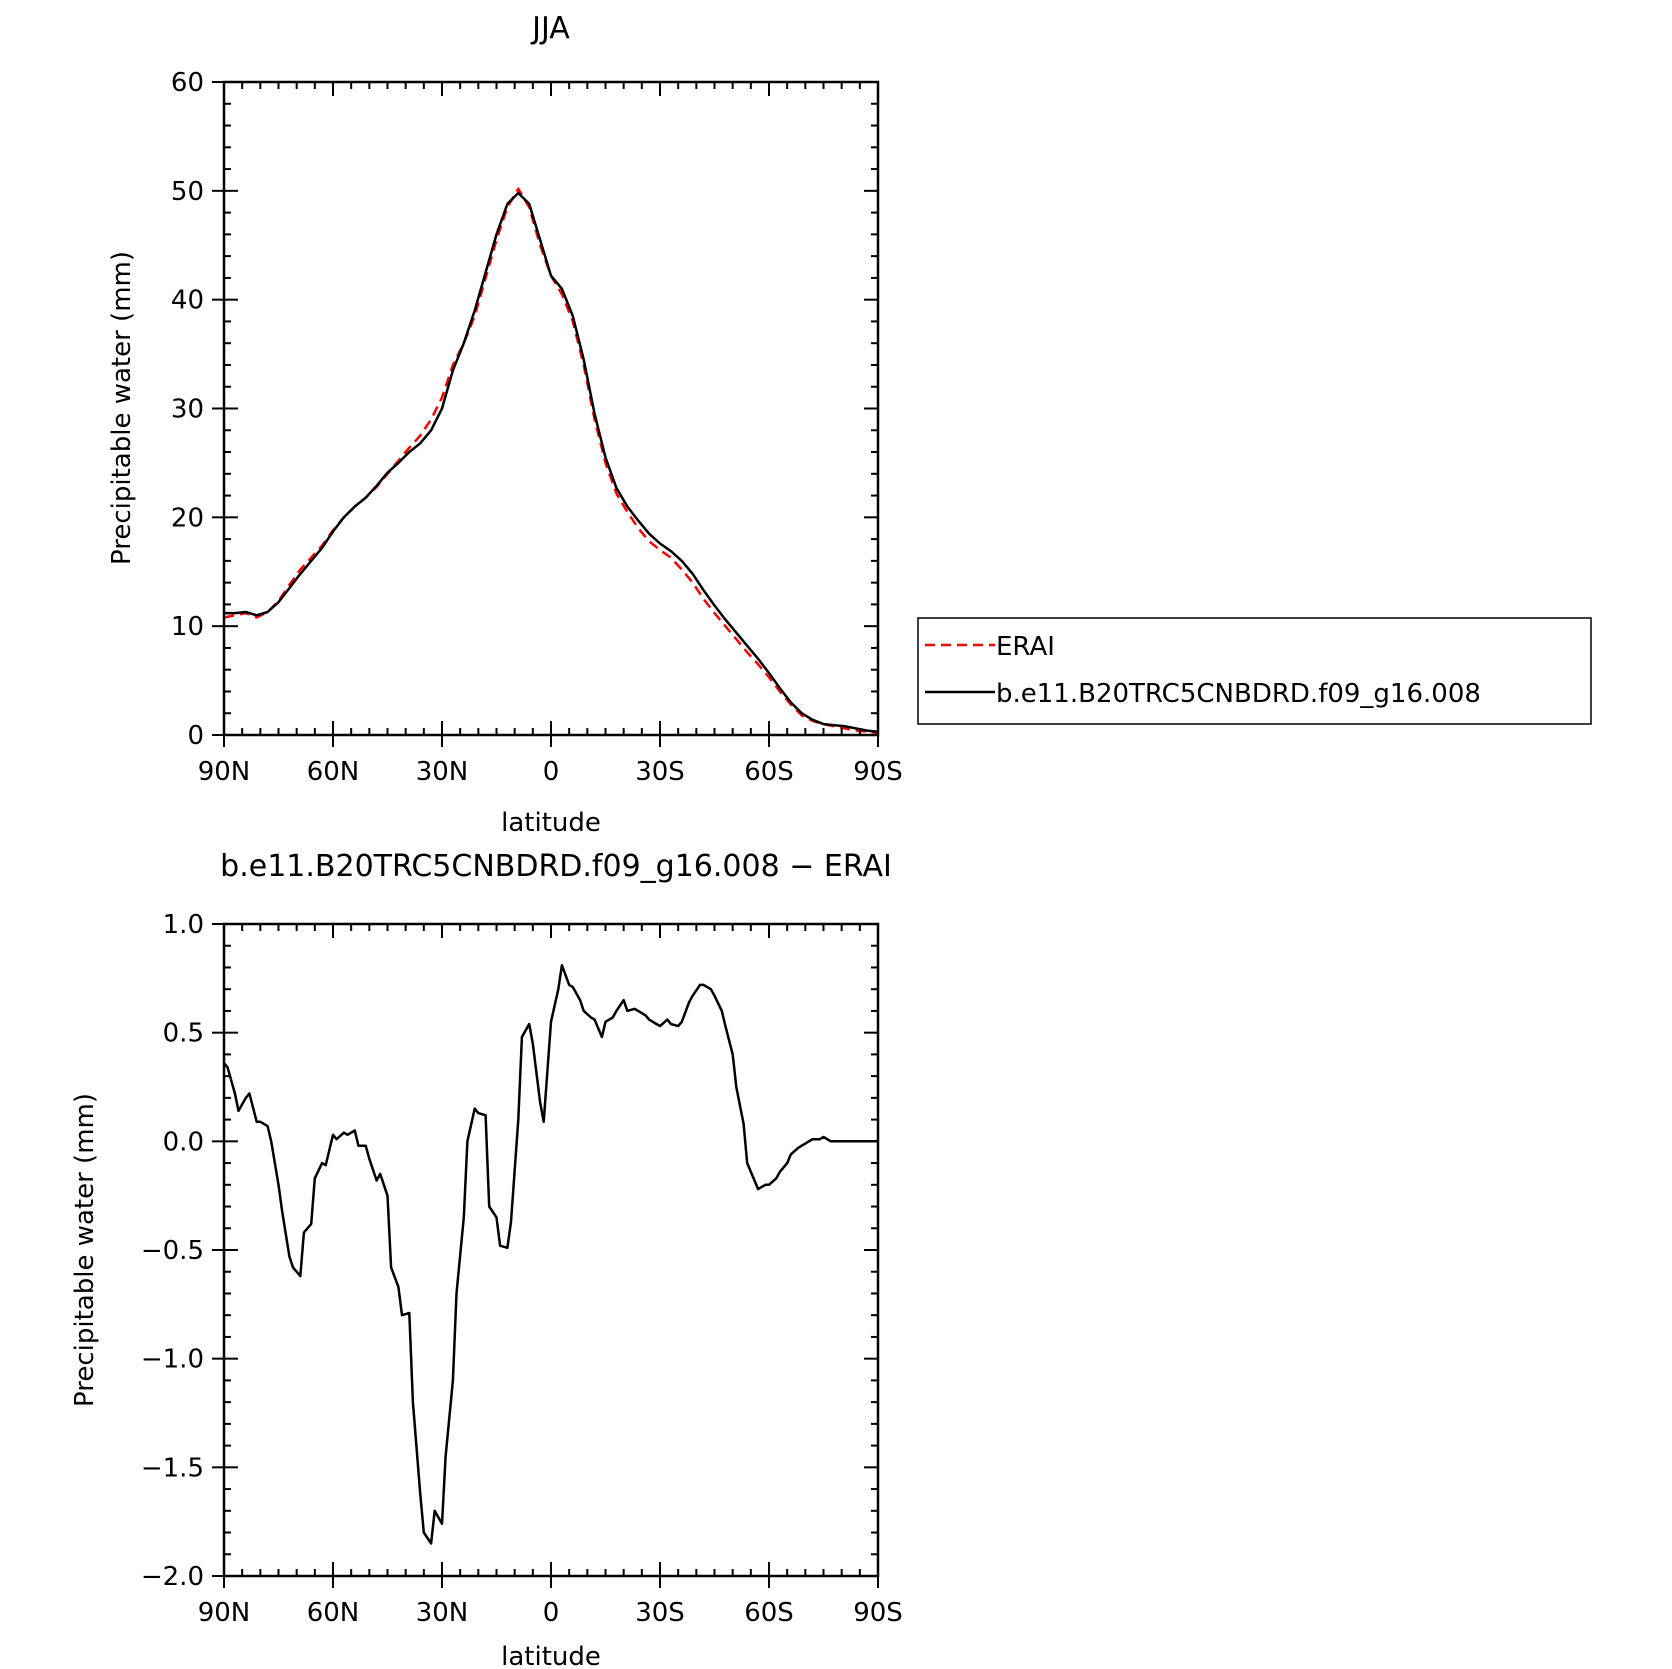  What do you see at coordinates (224, 772) in the screenshot?
I see `top-x-tick-label: 90N` at bounding box center [224, 772].